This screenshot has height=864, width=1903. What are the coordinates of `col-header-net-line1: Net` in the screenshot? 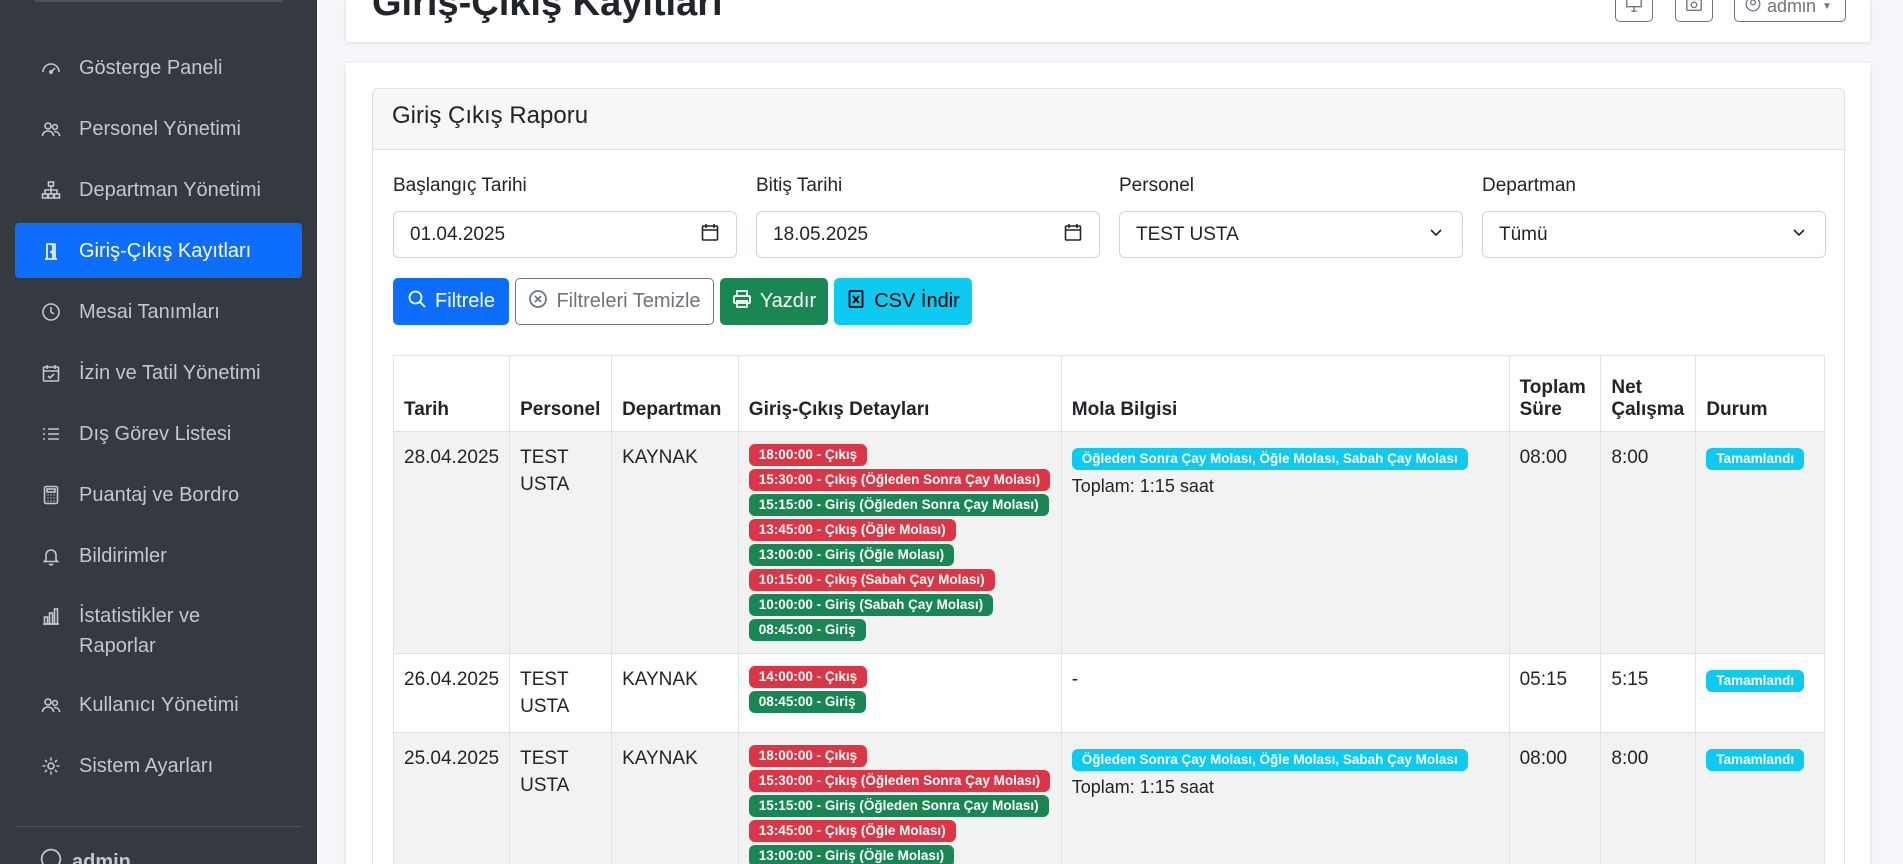 It's located at (1626, 387).